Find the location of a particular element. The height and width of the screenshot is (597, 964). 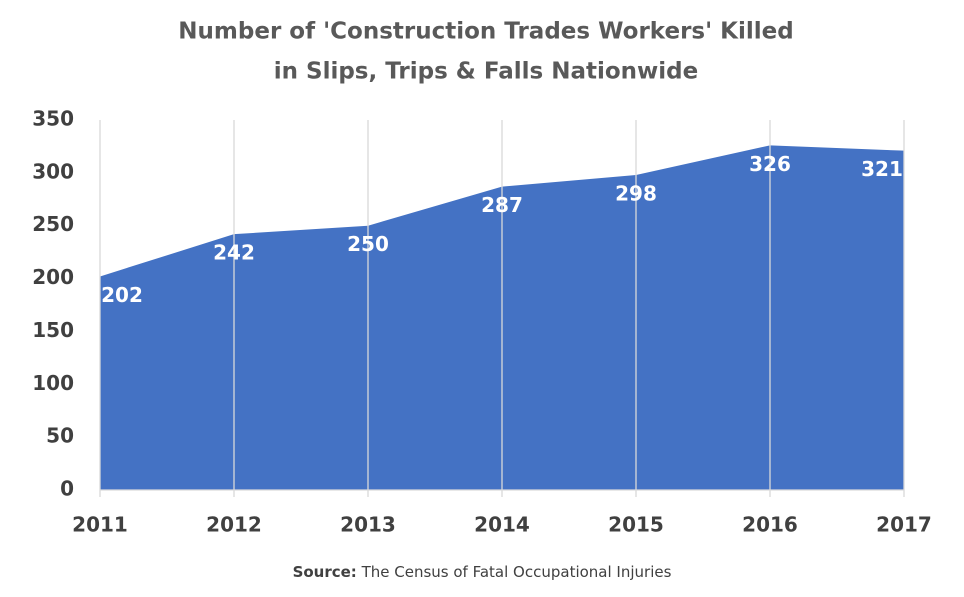

y-tick-label: 300 is located at coordinates (53, 171).